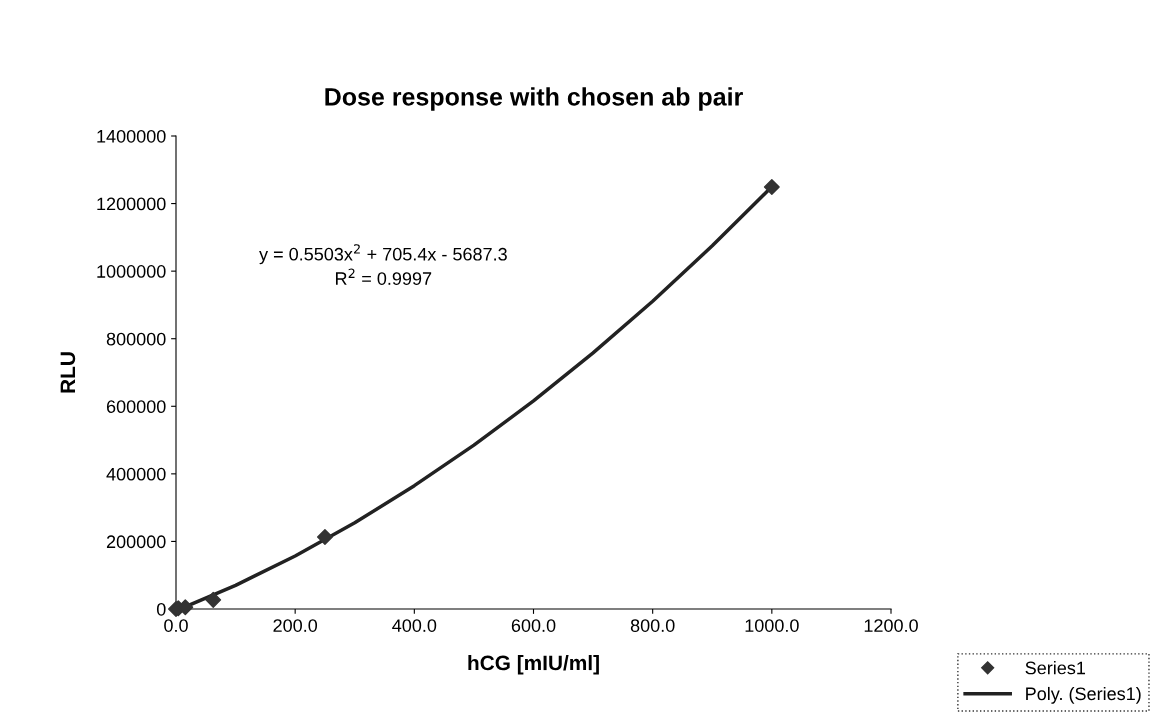  What do you see at coordinates (652, 625) in the screenshot?
I see `x-tick-label: 800.0` at bounding box center [652, 625].